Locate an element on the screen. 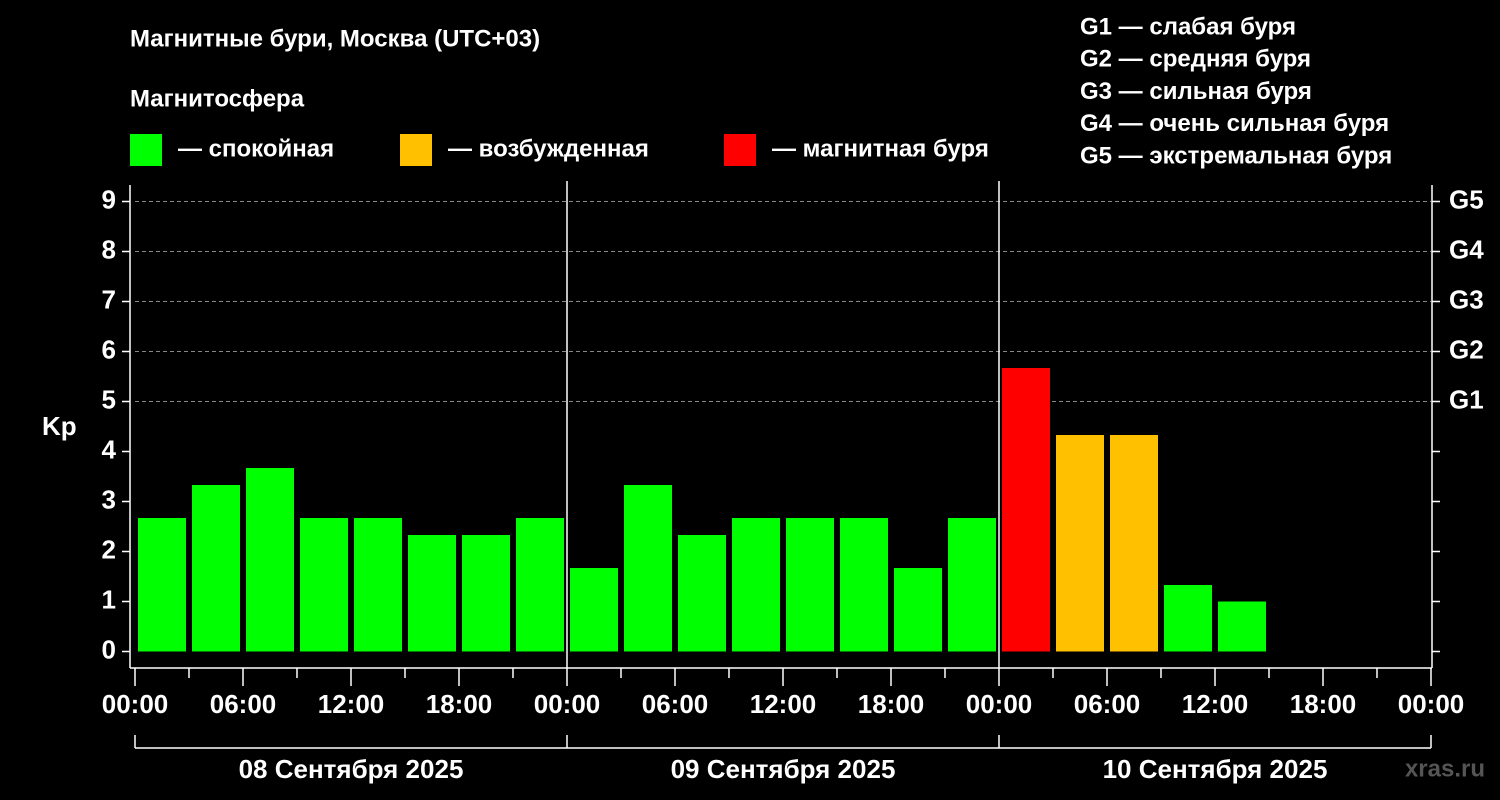 The image size is (1500, 800). scale-legend-item: G4 — очень сильная буря is located at coordinates (1234, 123).